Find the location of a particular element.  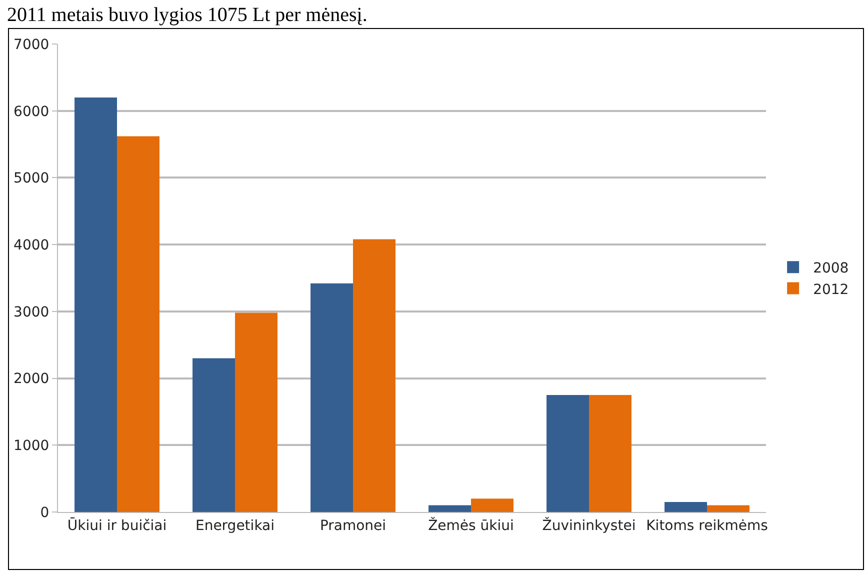

x-tick-label: Energetikai is located at coordinates (235, 526).